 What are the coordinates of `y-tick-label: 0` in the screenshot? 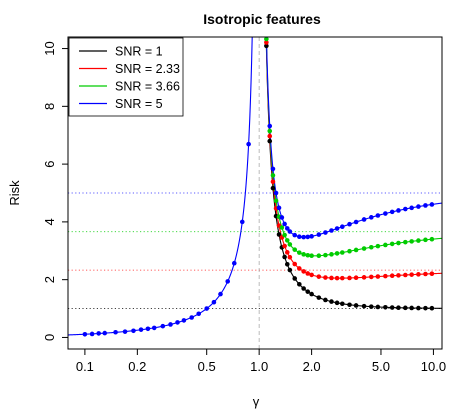 It's located at (49, 337).